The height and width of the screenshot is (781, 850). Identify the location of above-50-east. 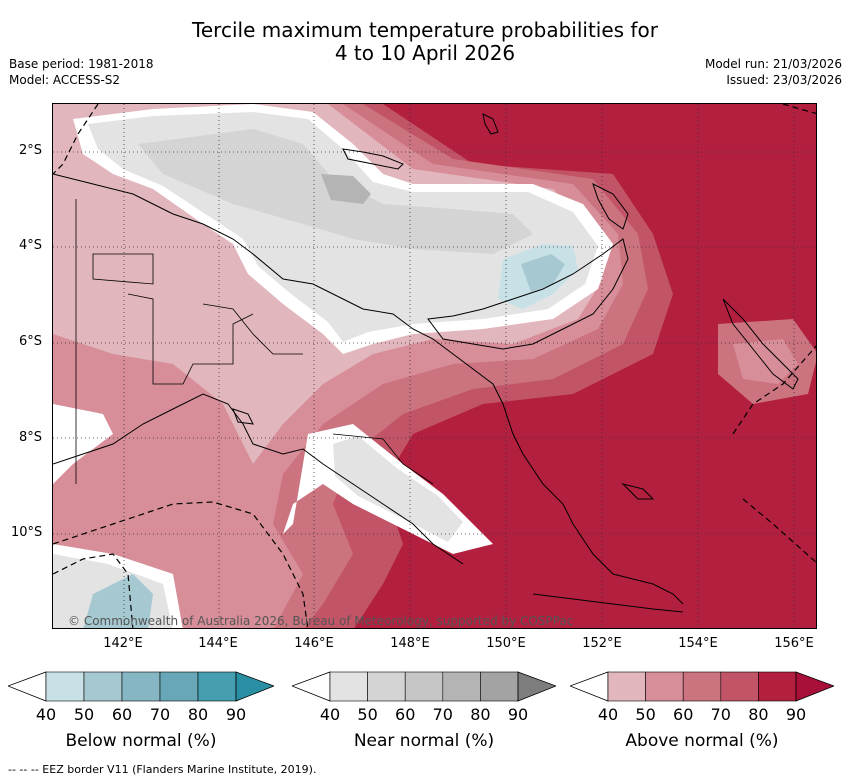
(765, 361).